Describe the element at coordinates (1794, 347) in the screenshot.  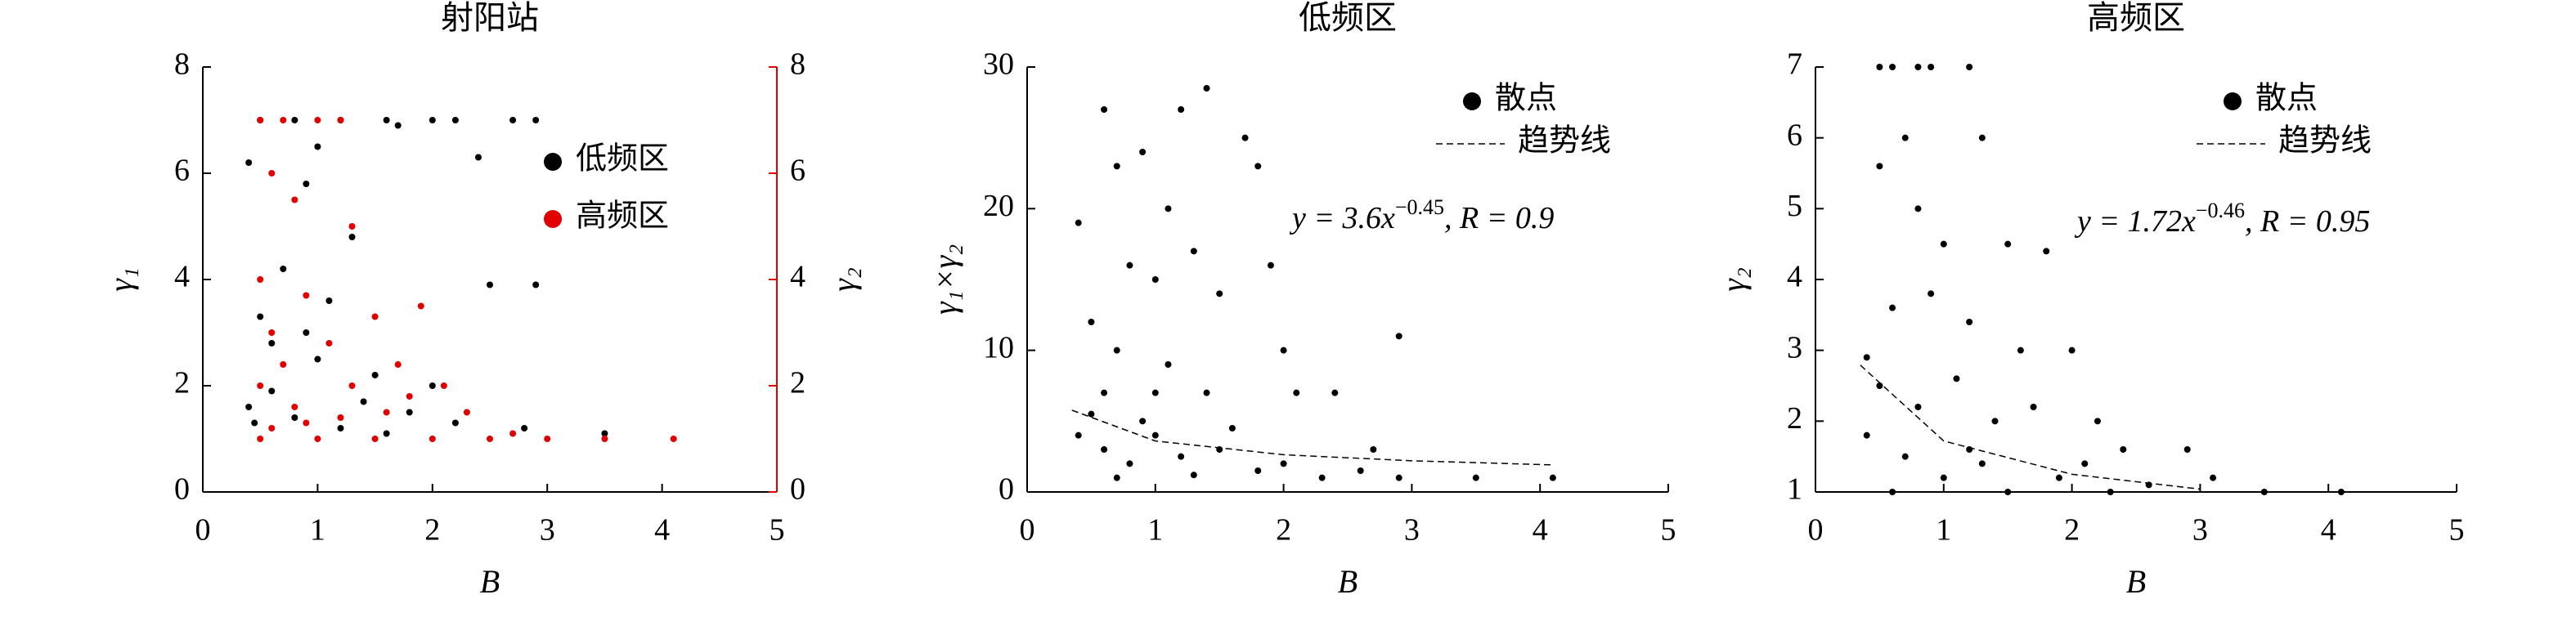
I see `y-tick-label: 3` at that location.